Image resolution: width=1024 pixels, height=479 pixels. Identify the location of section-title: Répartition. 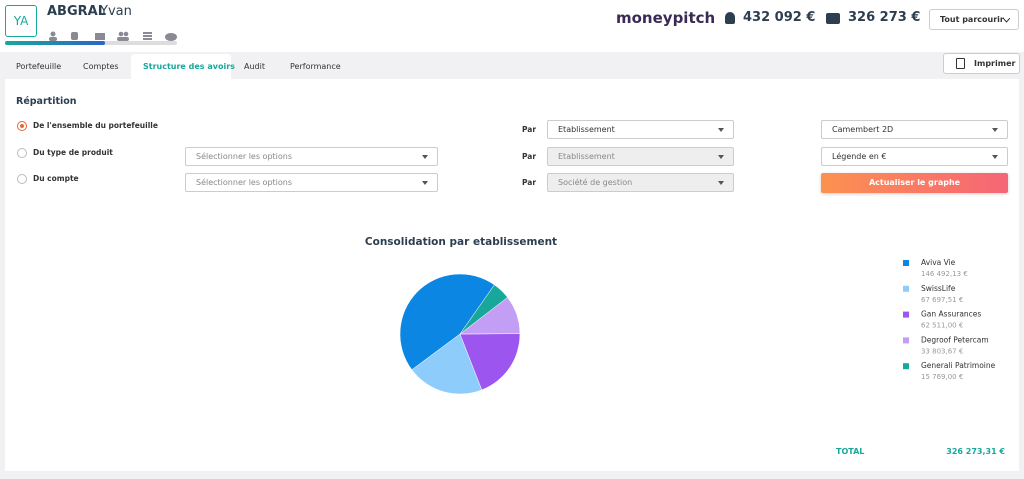
(46, 101).